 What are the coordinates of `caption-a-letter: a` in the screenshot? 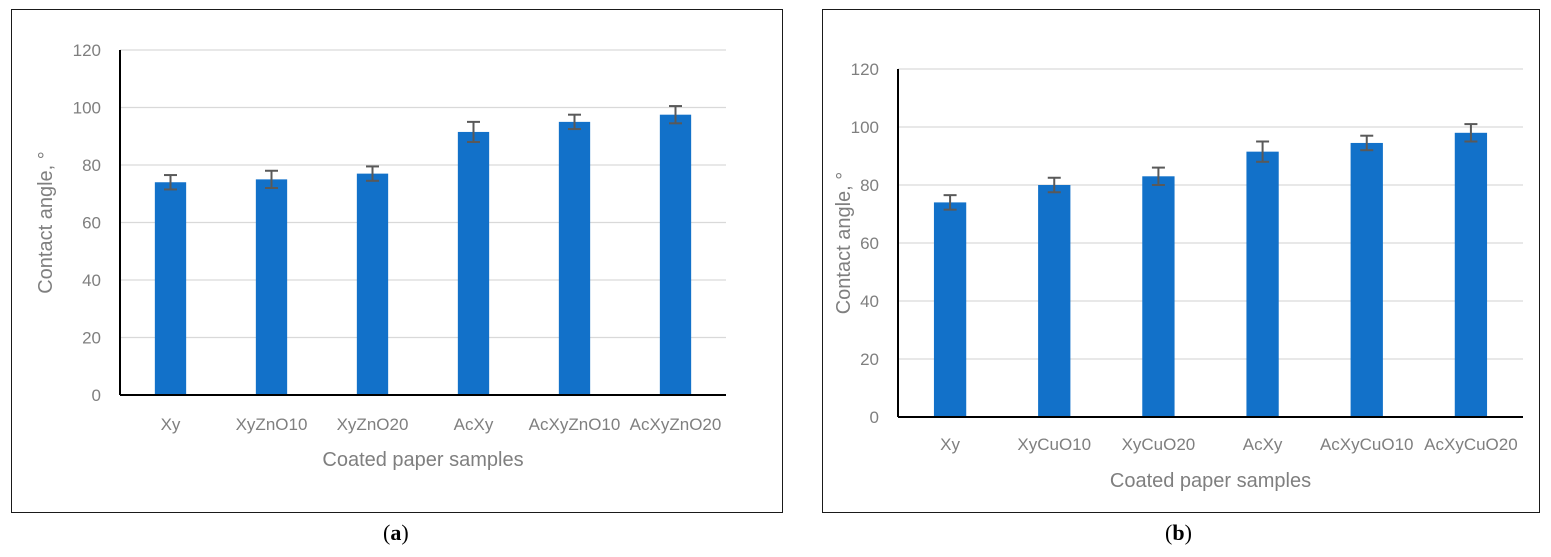 It's located at (396, 532).